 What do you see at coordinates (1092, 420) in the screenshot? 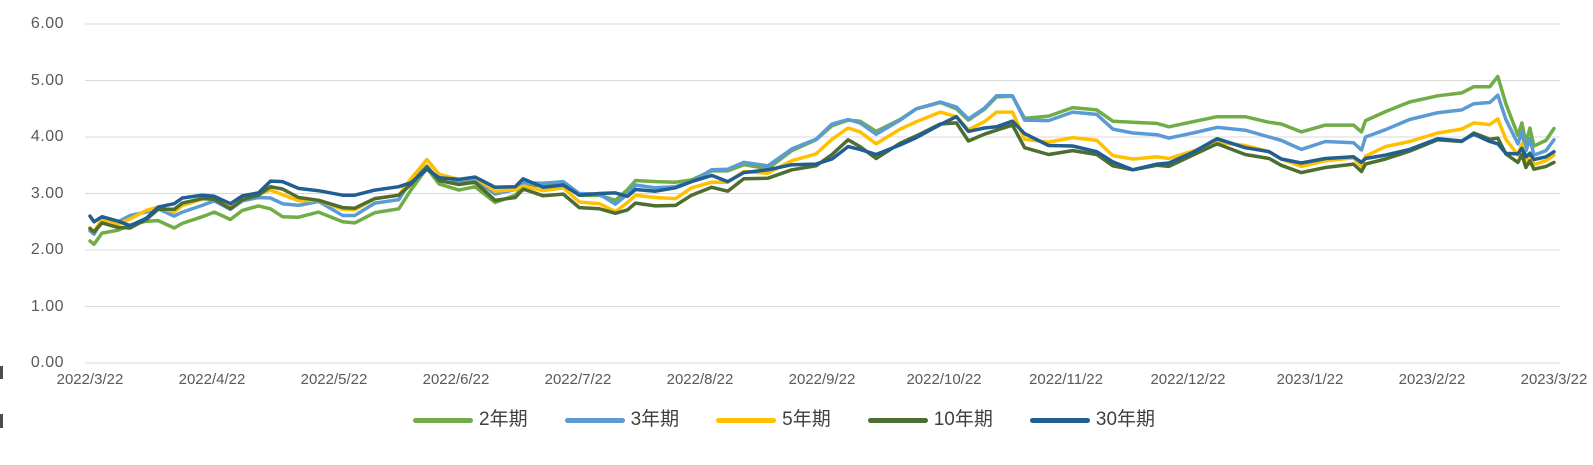
I see `legend-item-30年期: 30年期` at bounding box center [1092, 420].